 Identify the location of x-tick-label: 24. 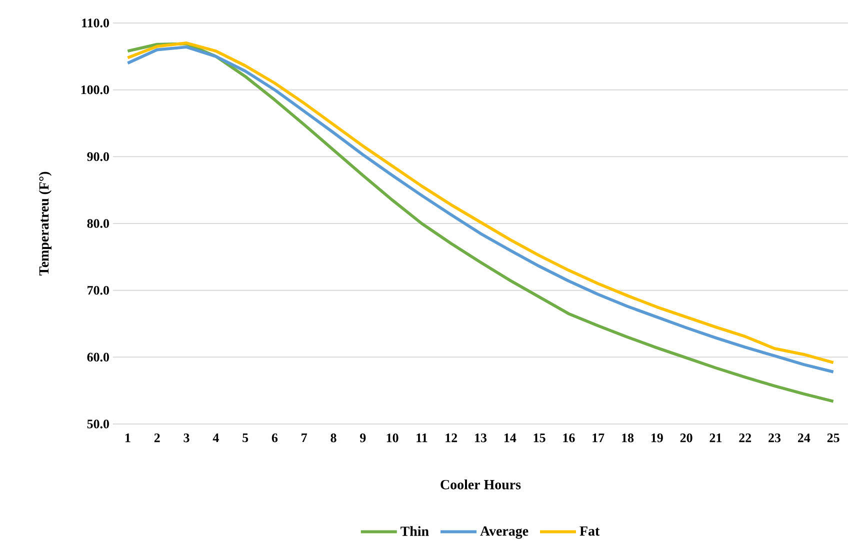
(804, 438).